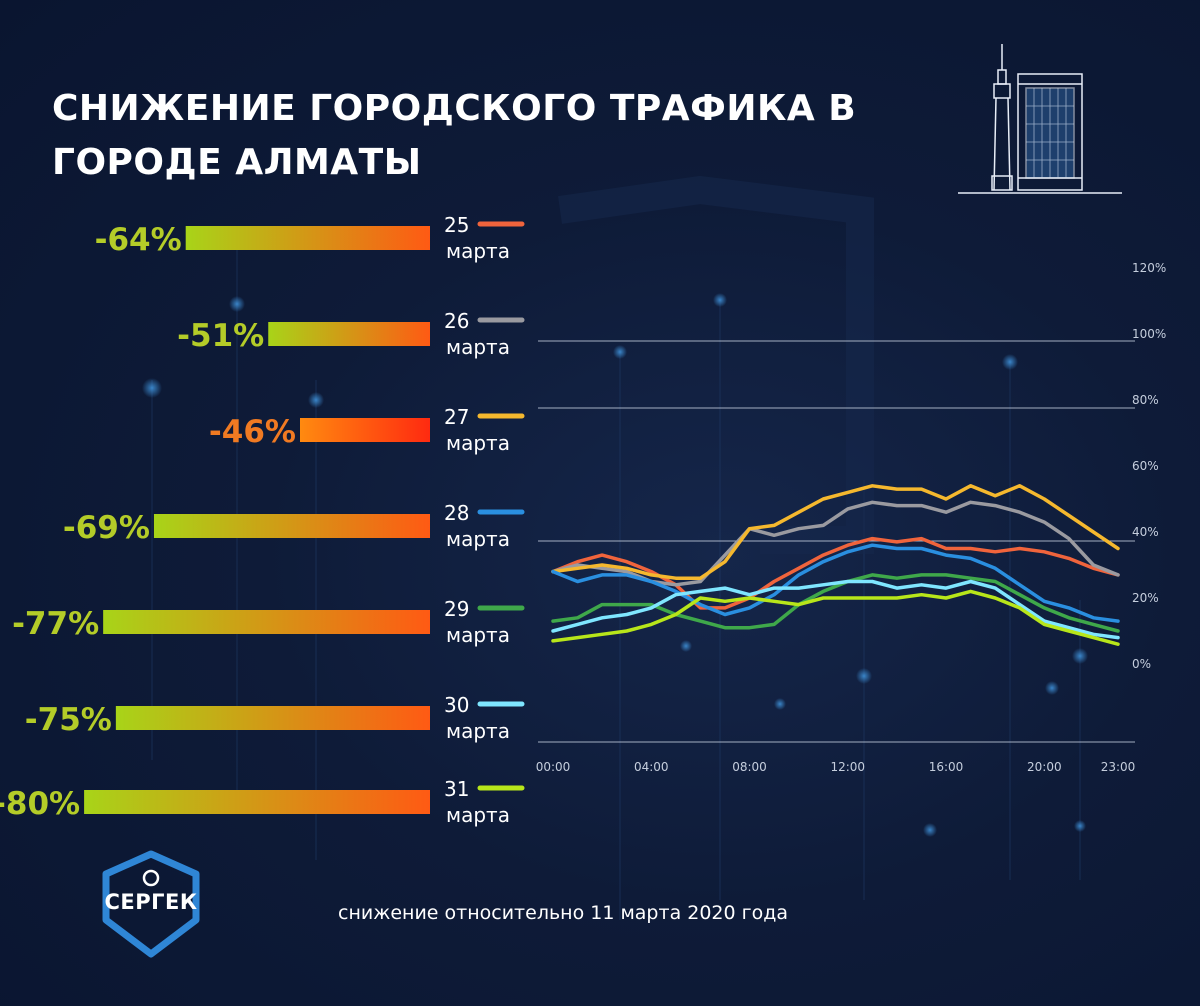  What do you see at coordinates (749, 767) in the screenshot?
I see `x-tick-label: 08:00` at bounding box center [749, 767].